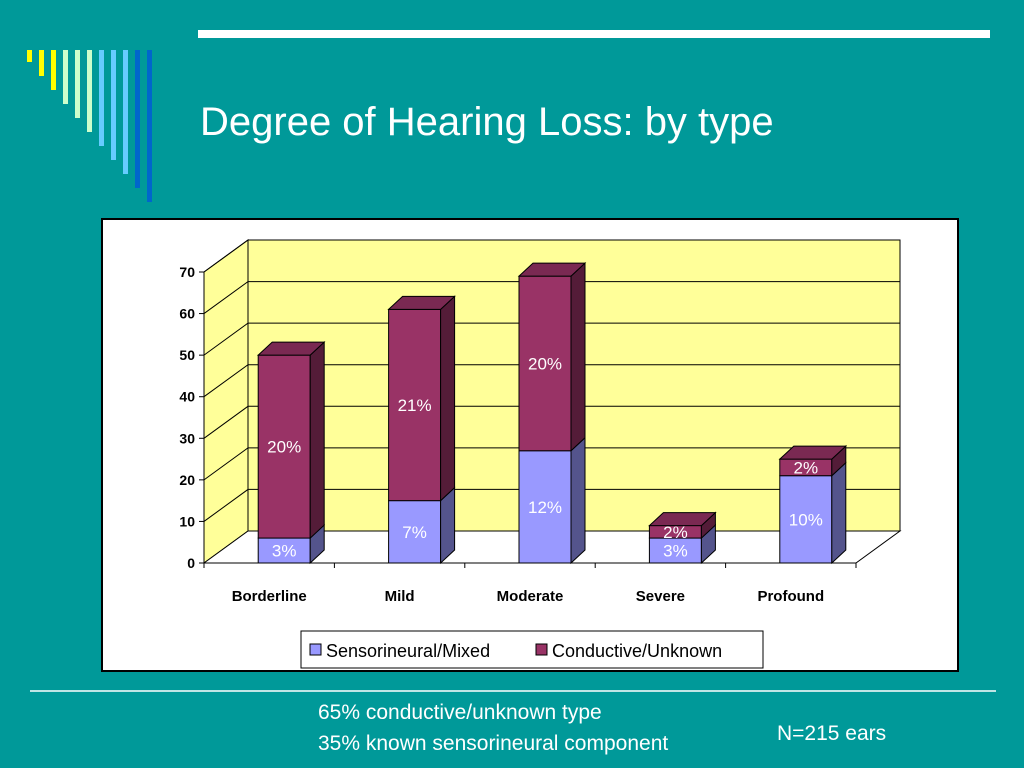 The image size is (1024, 768). I want to click on y-tick-label: 20, so click(187, 480).